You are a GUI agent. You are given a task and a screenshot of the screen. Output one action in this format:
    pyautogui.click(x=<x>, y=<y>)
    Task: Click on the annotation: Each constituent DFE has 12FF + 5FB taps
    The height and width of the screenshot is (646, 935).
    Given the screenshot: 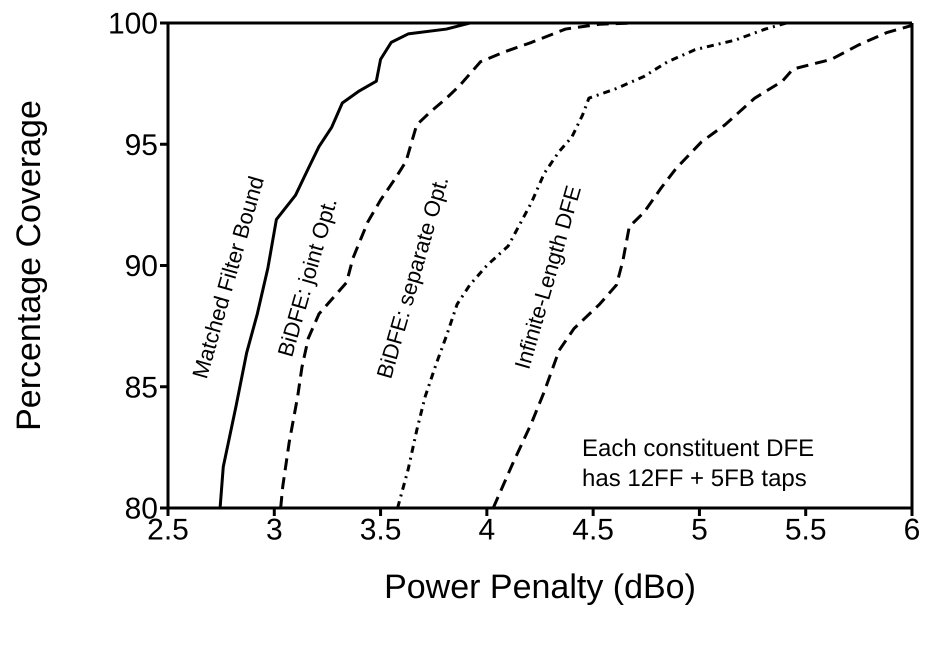 What is the action you would take?
    pyautogui.click(x=698, y=463)
    